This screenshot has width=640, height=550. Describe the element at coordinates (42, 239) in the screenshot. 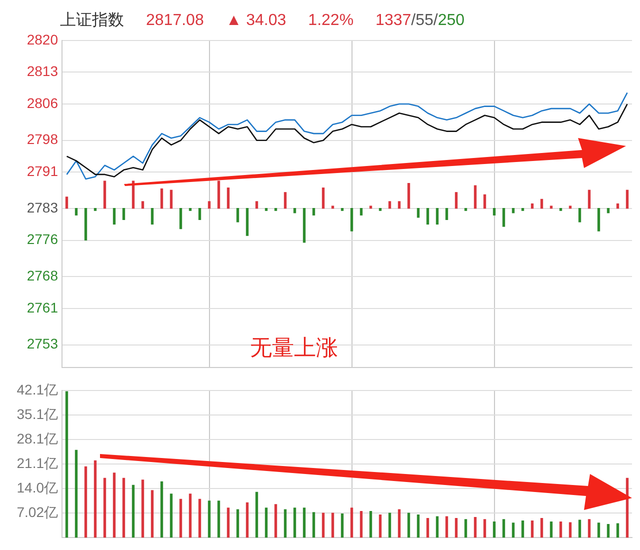

I see `y-tick-label: 2776` at that location.